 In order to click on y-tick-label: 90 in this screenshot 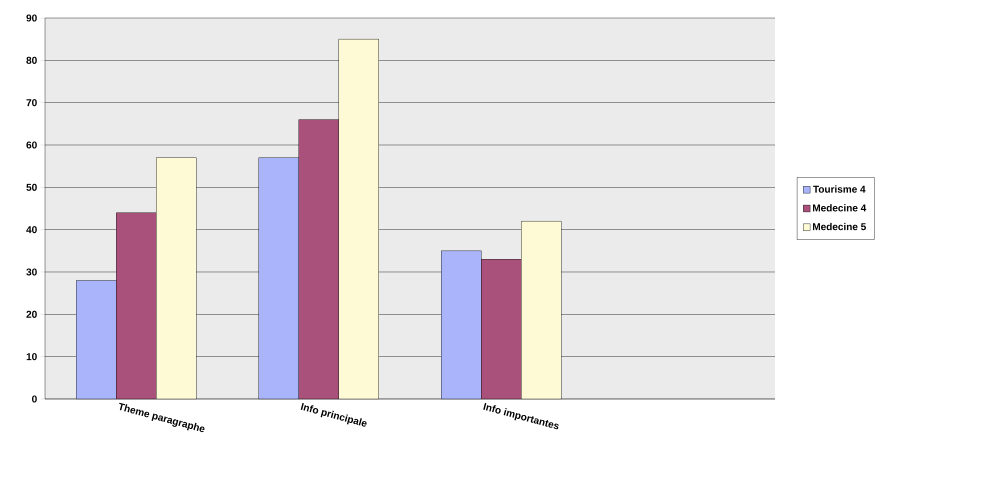, I will do `click(31, 18)`.